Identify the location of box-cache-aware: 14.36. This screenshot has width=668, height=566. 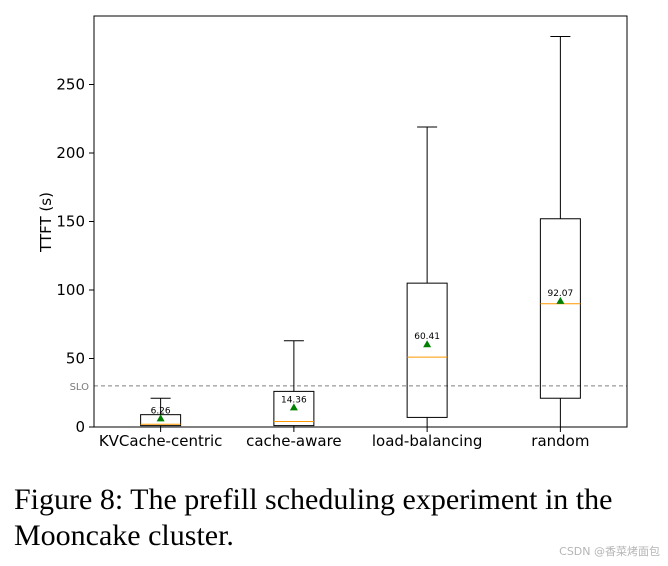
(294, 384).